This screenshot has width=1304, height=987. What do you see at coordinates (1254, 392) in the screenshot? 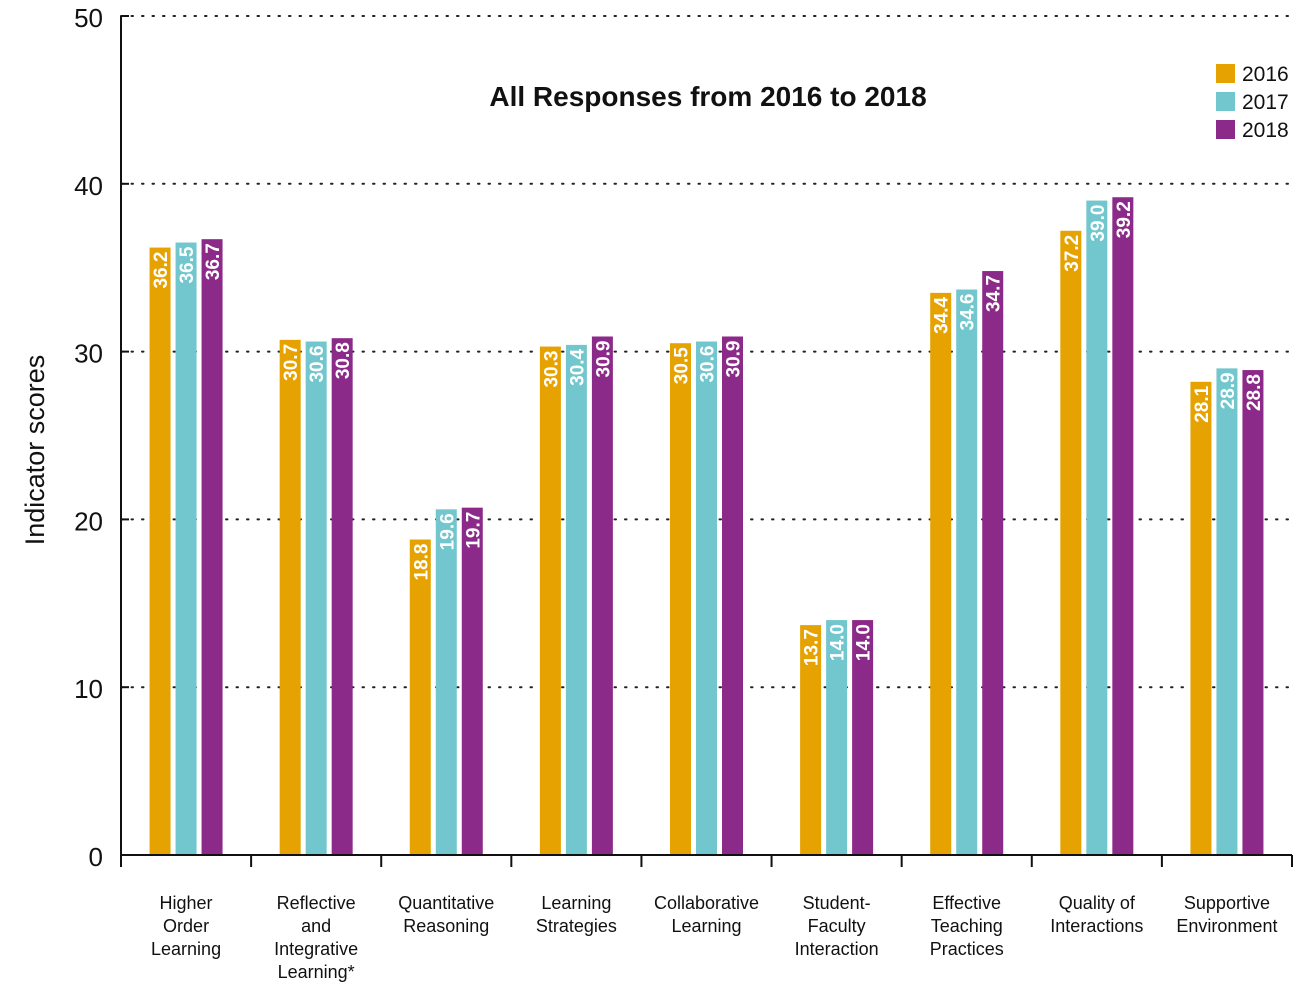
I see `data-label: 28.8` at bounding box center [1254, 392].